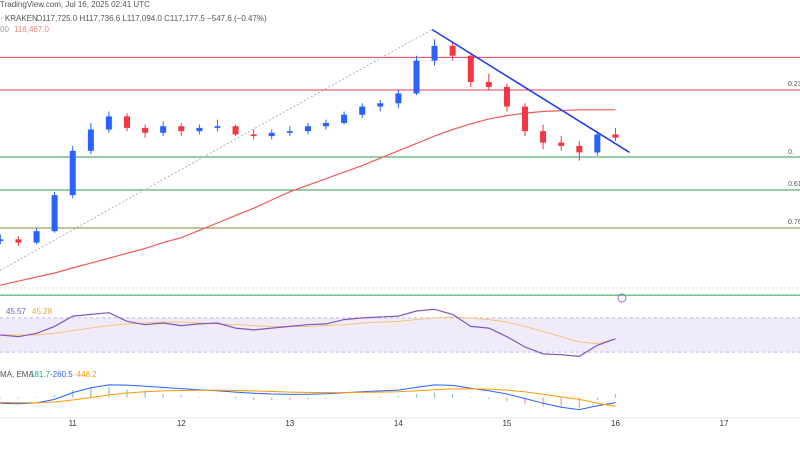  What do you see at coordinates (506, 423) in the screenshot?
I see `x-tick-label: 15` at bounding box center [506, 423].